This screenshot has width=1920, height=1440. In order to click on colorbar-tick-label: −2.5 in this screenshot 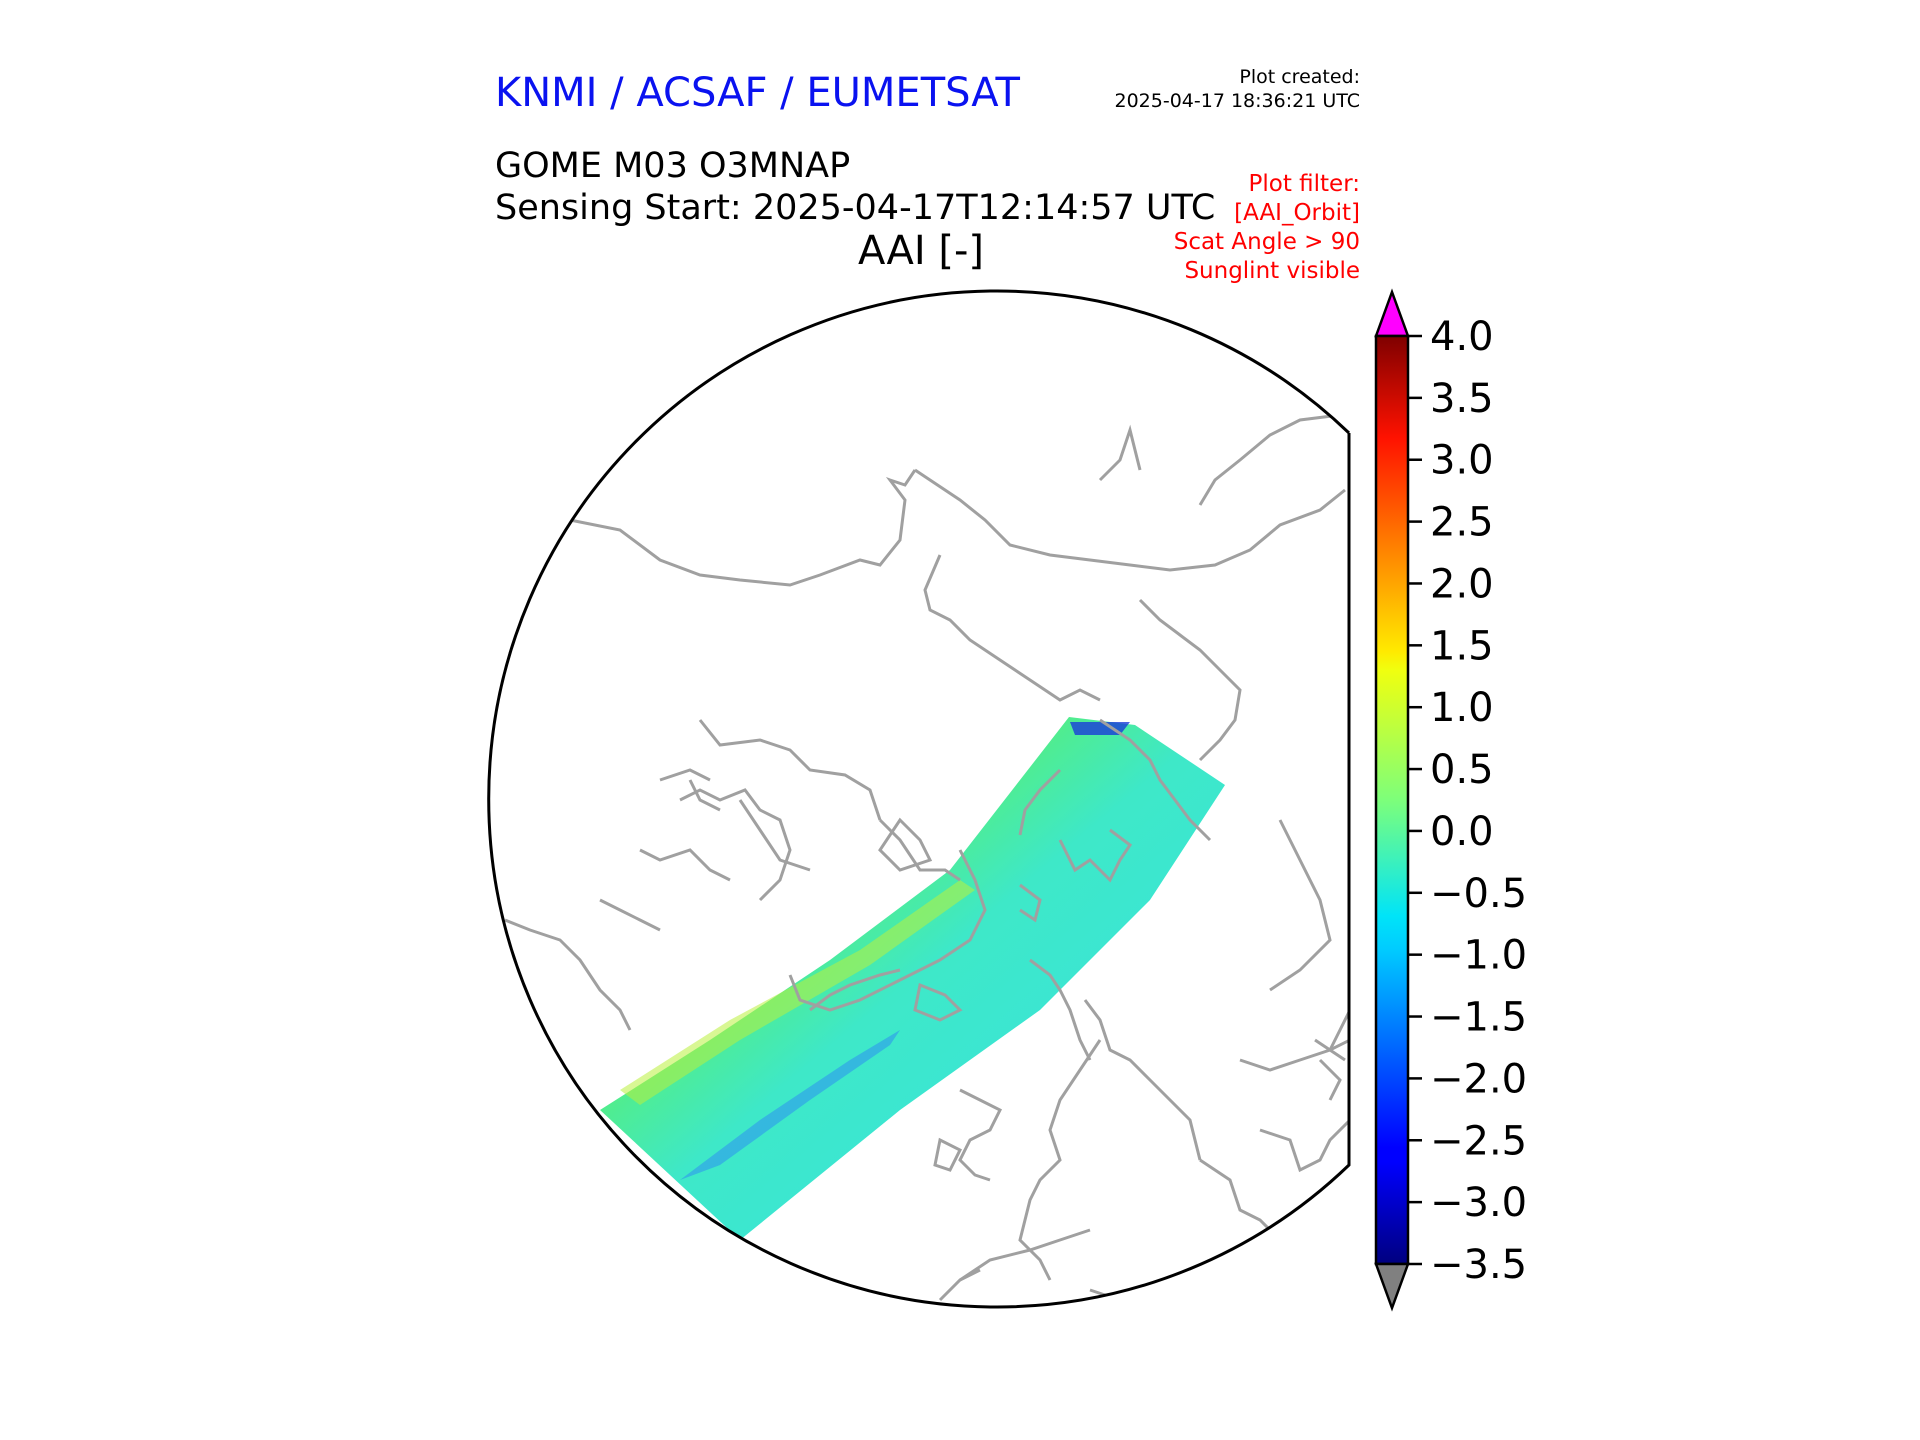, I will do `click(1478, 1141)`.